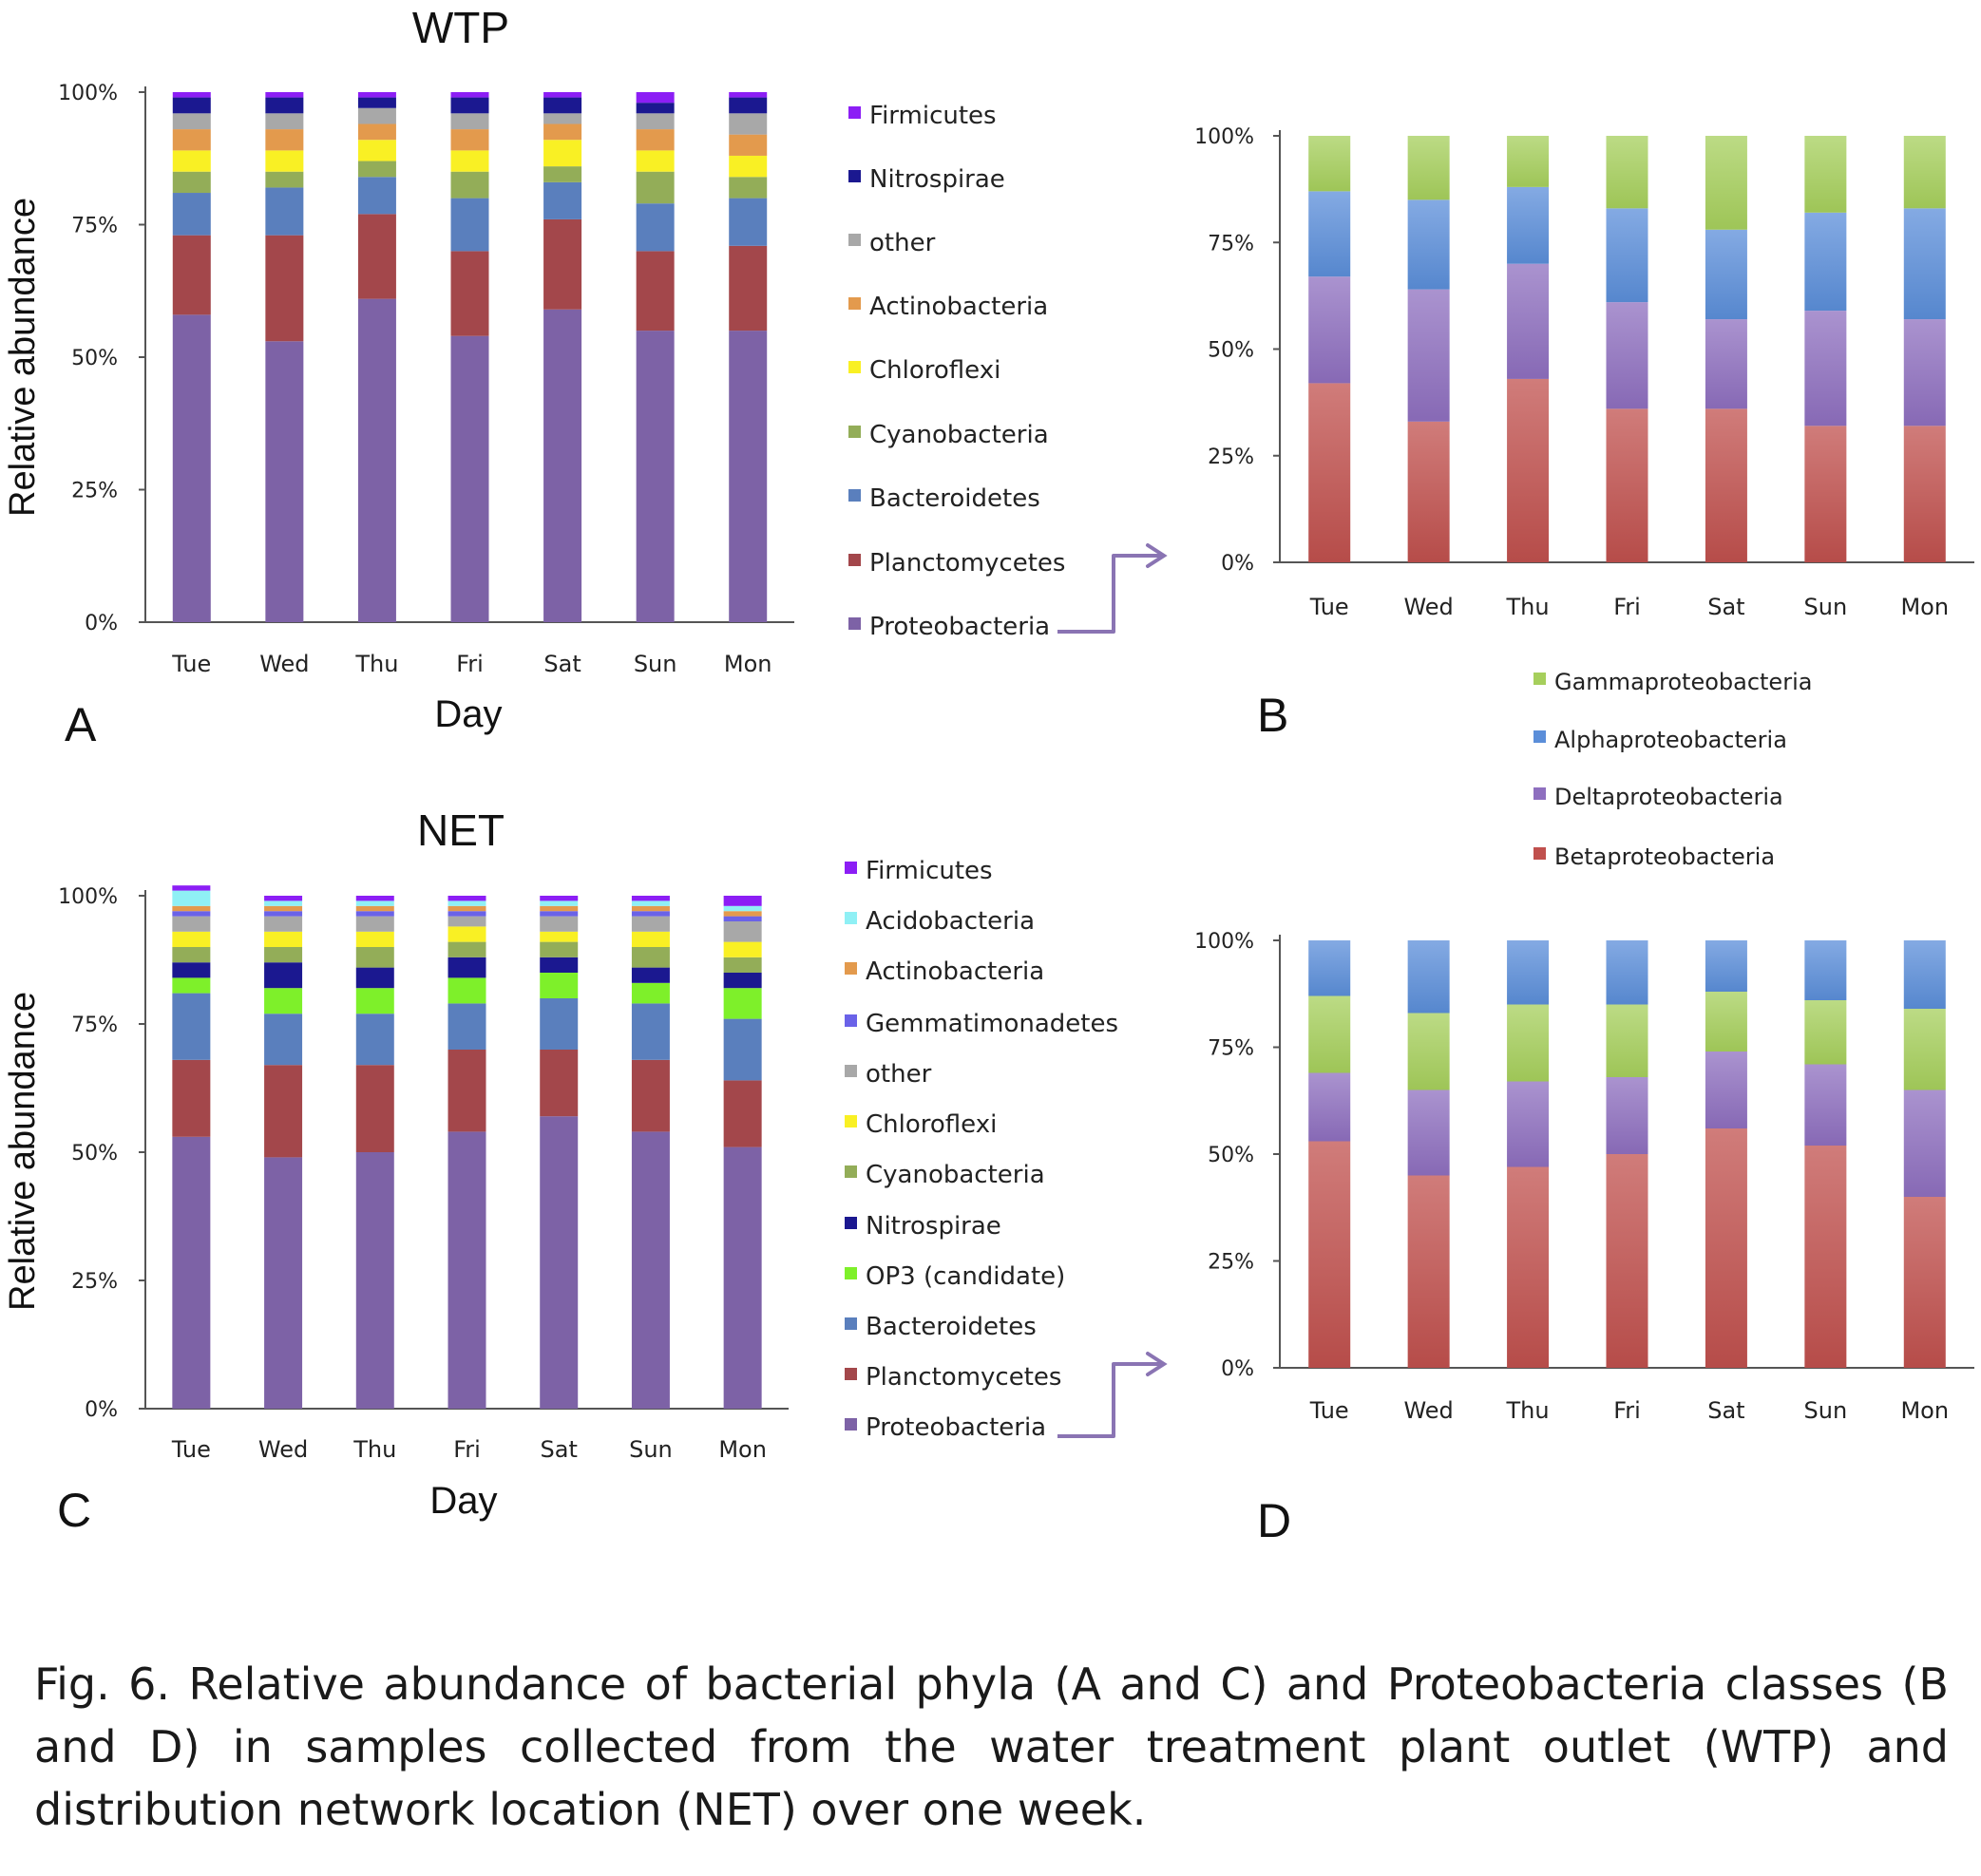  Describe the element at coordinates (94, 227) in the screenshot. I see `panel-a-ytick-label: 75%` at that location.